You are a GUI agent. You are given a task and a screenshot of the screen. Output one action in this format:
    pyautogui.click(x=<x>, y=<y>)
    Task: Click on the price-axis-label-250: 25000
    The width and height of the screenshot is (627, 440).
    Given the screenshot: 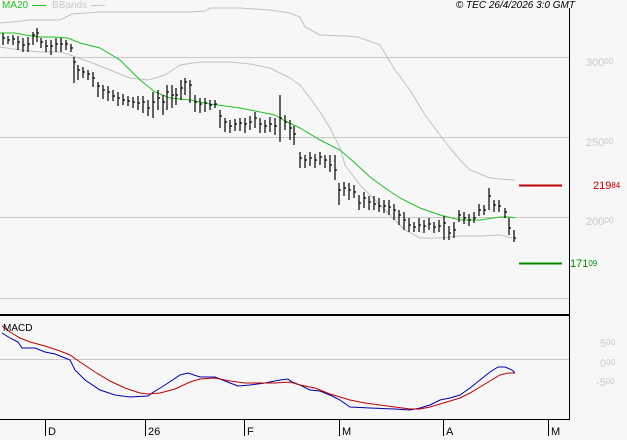 What is the action you would take?
    pyautogui.click(x=599, y=143)
    